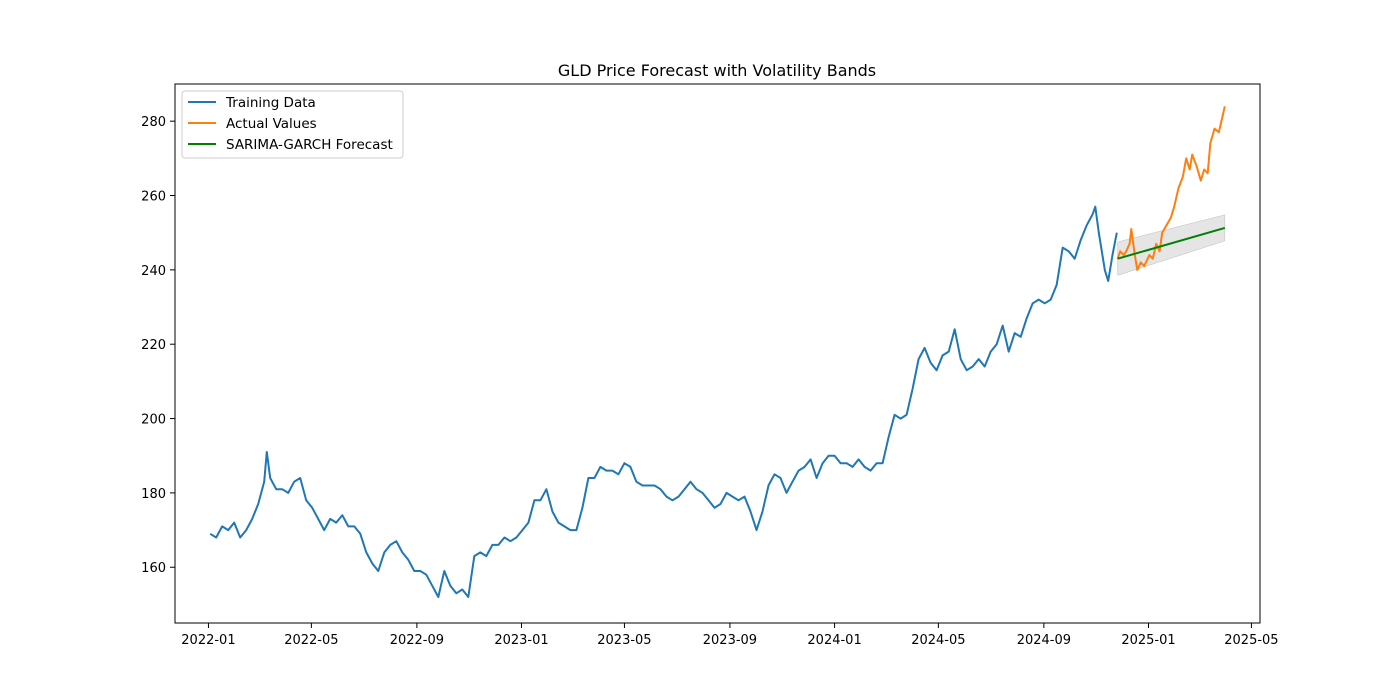  I want to click on y-tick-label: 180, so click(153, 494).